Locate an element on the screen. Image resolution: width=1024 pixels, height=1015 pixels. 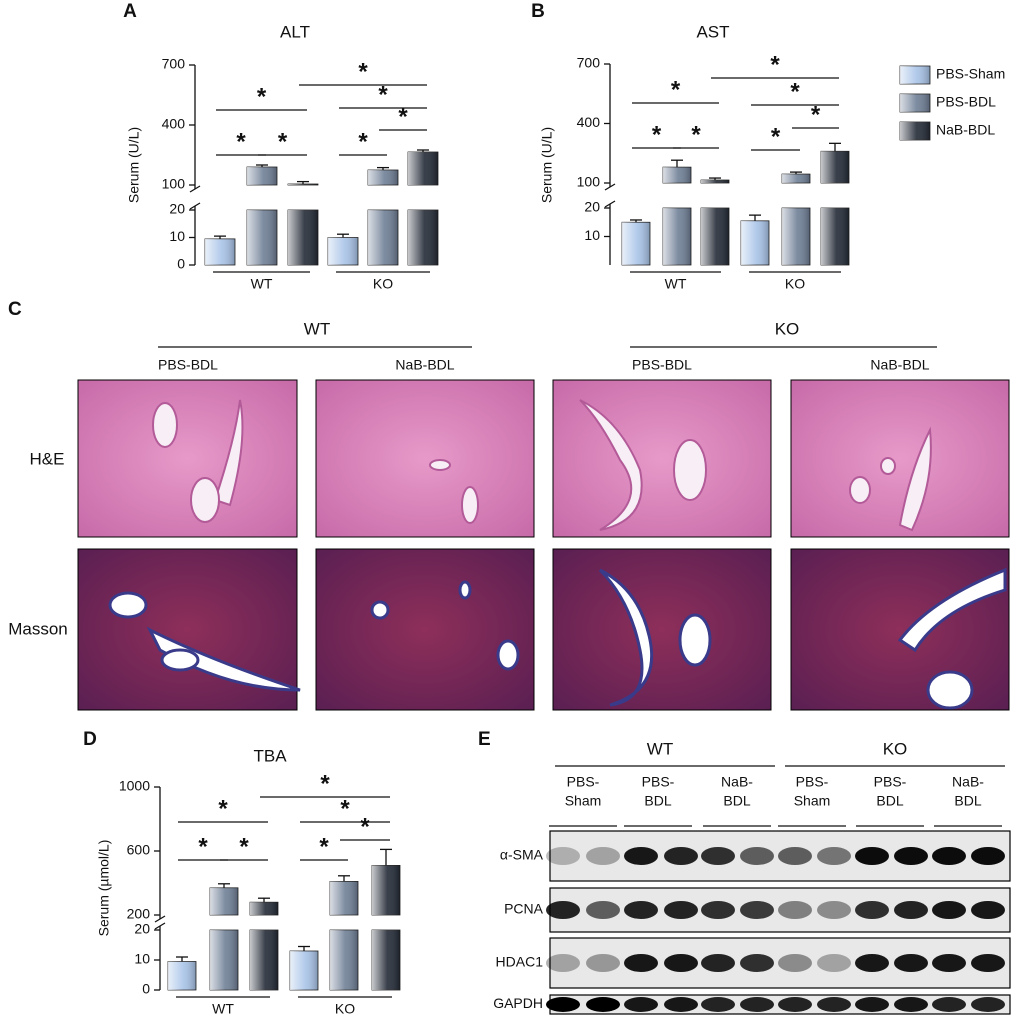
y-tick-label: 0 is located at coordinates (146, 989).